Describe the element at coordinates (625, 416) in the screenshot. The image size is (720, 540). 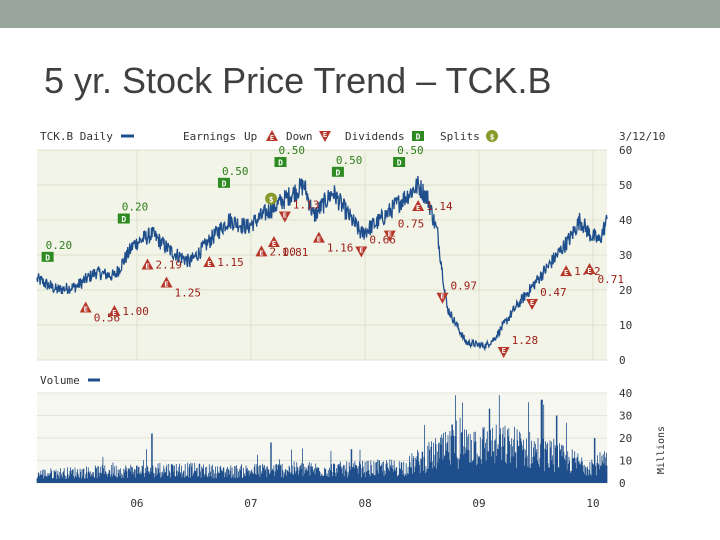
I see `volume-y-tick-label: 30` at that location.